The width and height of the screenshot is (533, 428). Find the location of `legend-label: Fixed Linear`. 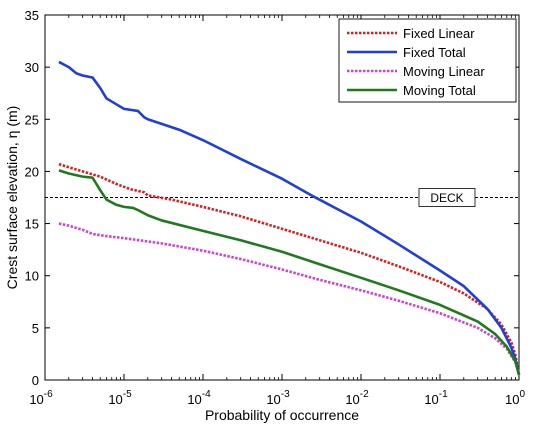

legend-label: Fixed Linear is located at coordinates (439, 33).